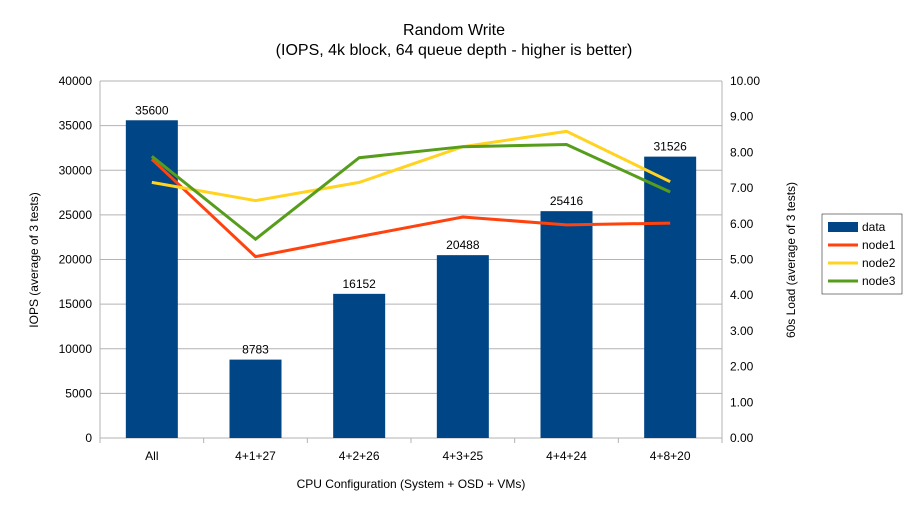 The height and width of the screenshot is (511, 908). I want to click on y2-tick-label: 0.00, so click(742, 438).